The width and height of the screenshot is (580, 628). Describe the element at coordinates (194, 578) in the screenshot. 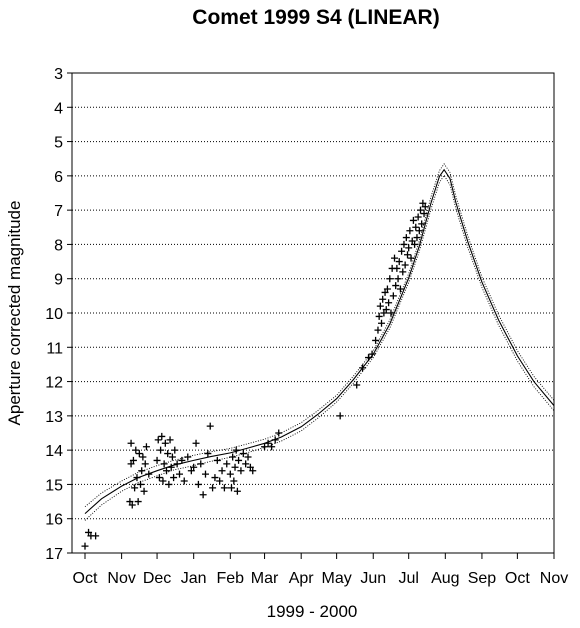

I see `x-tick-label: Jan` at that location.